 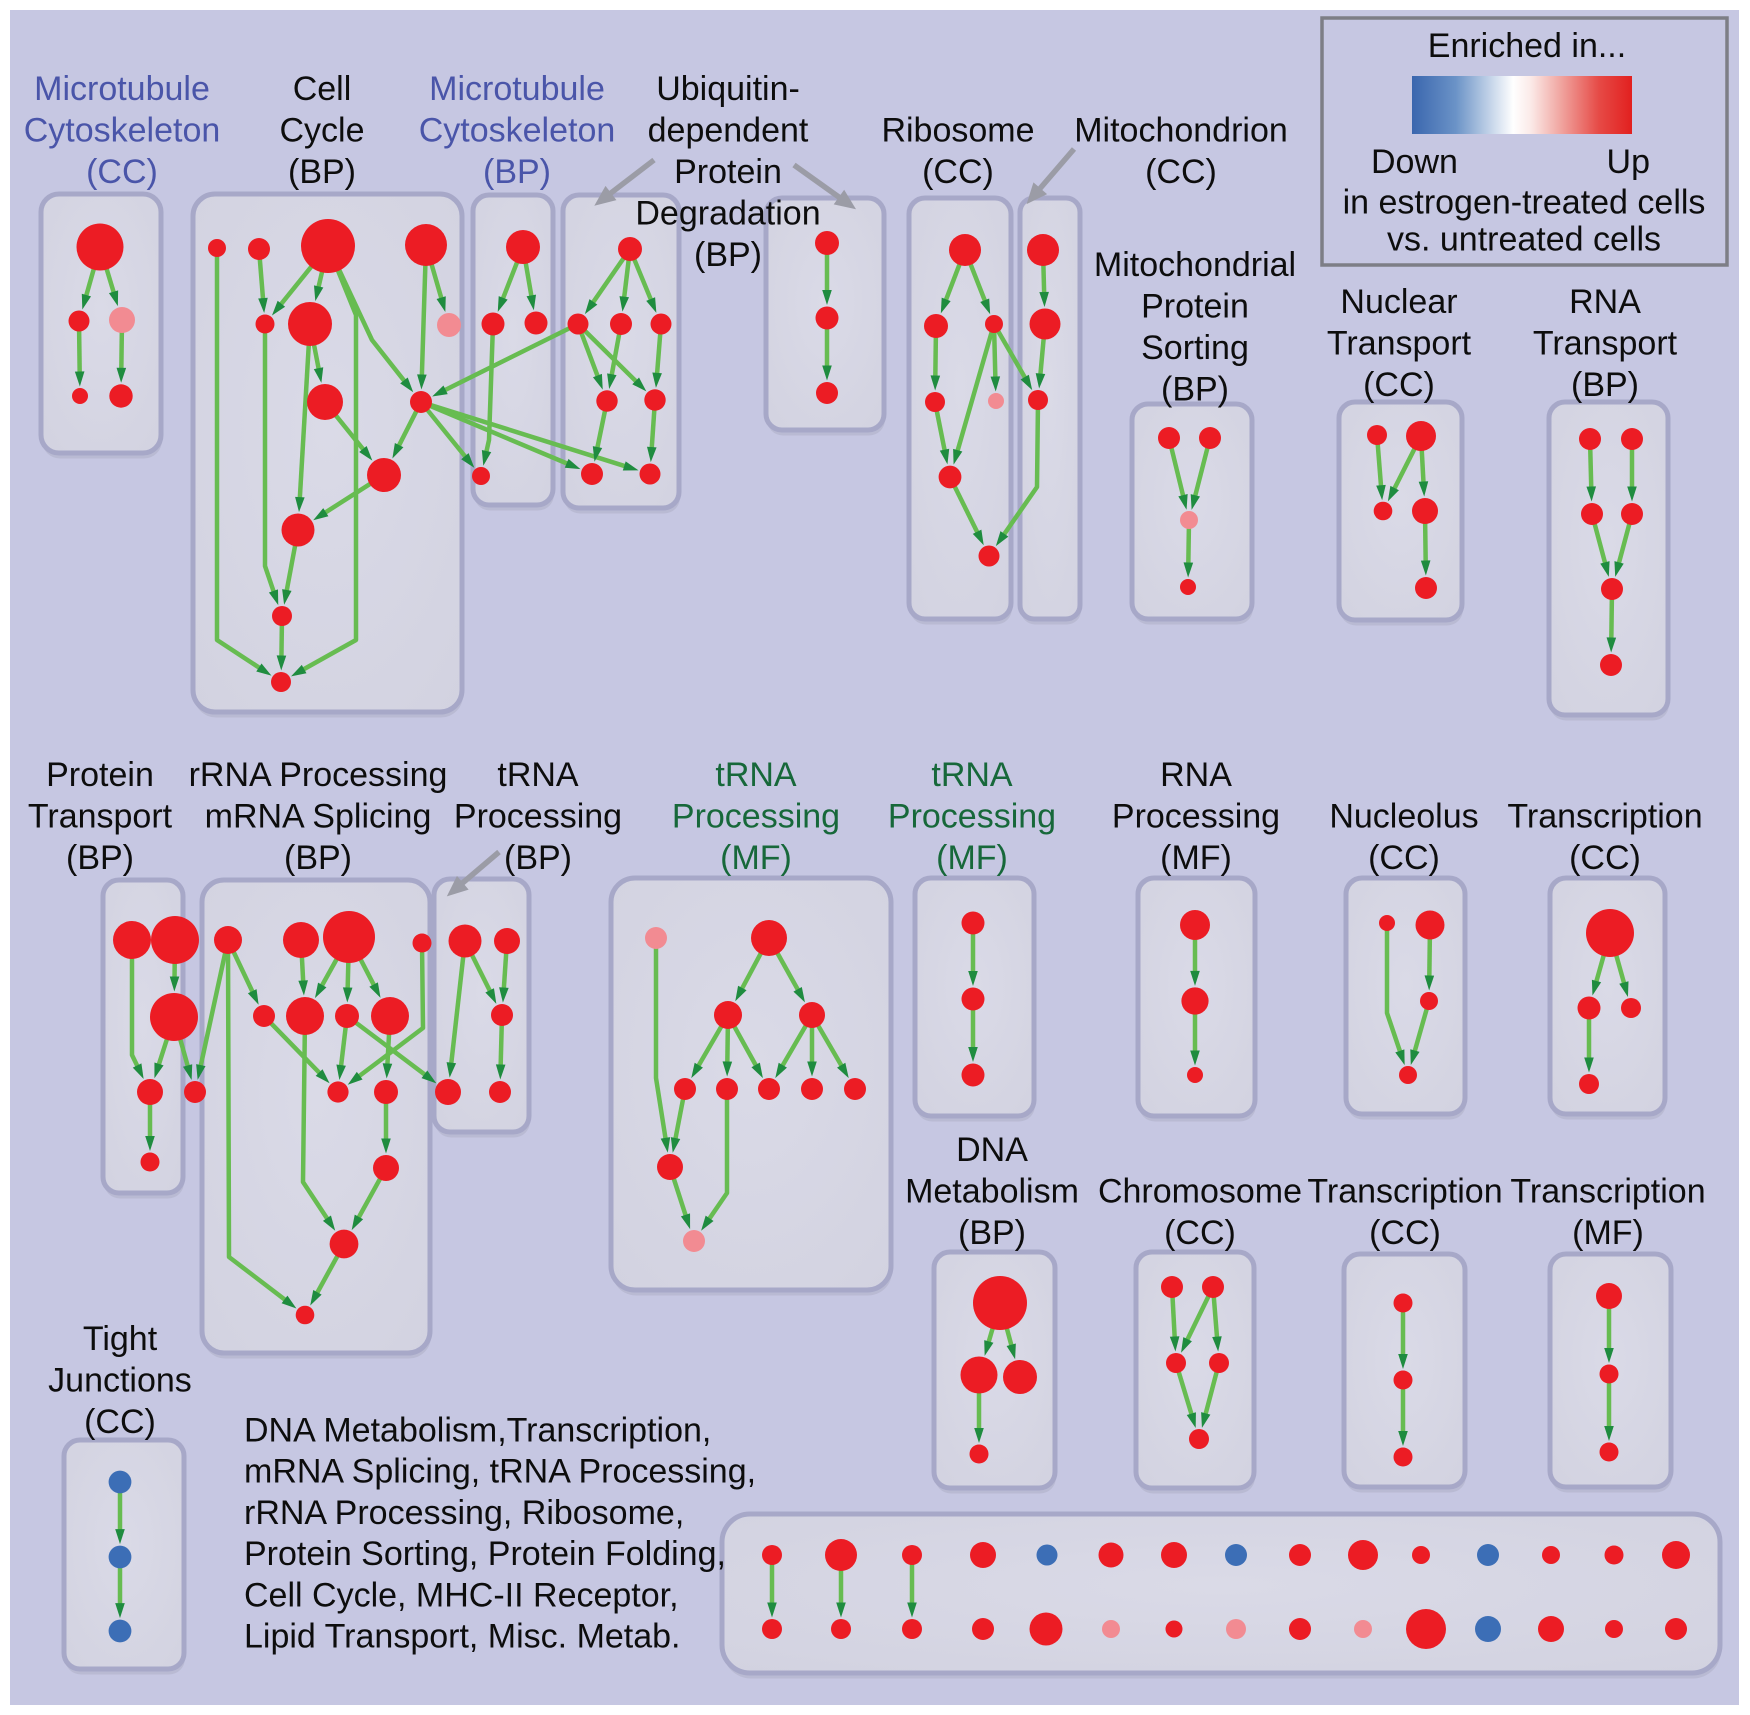 I want to click on svg-text: dependent, so click(x=728, y=131).